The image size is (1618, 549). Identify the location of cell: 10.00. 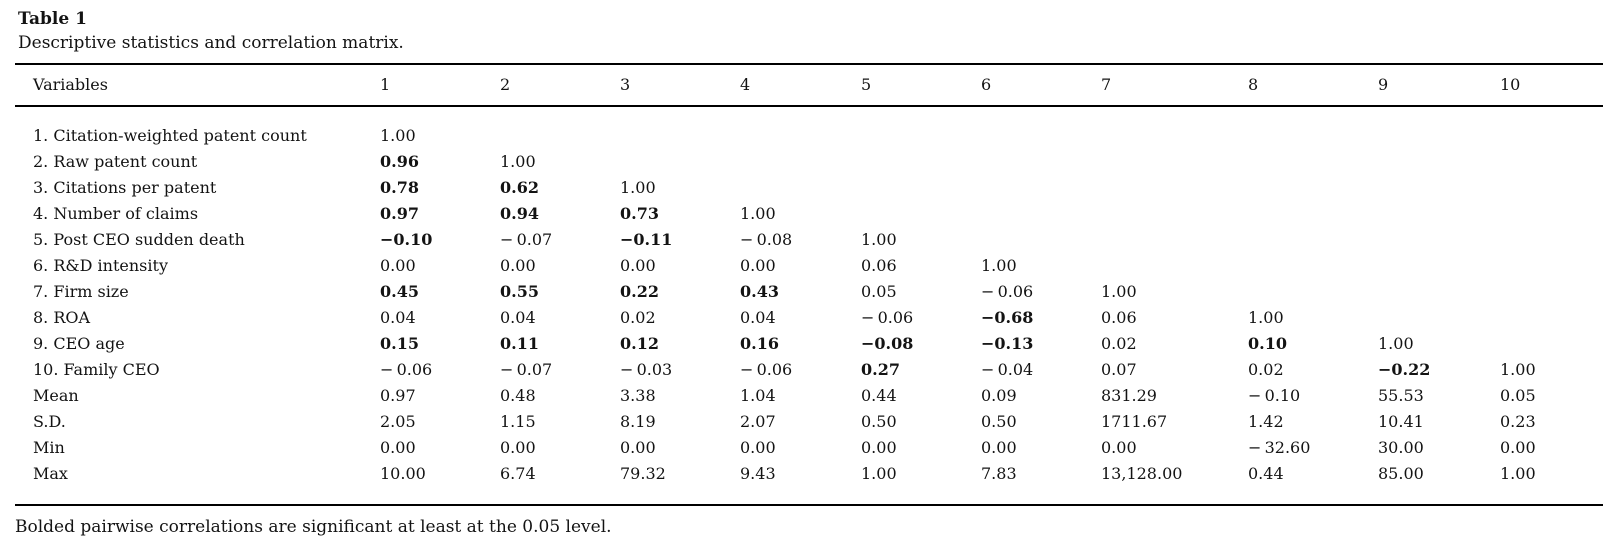
(403, 473).